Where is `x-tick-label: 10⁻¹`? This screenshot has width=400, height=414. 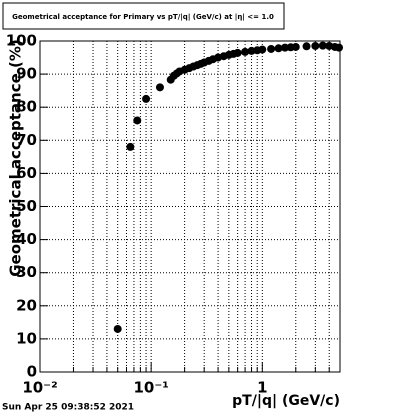
x-tick-label: 10⁻¹ is located at coordinates (150, 388).